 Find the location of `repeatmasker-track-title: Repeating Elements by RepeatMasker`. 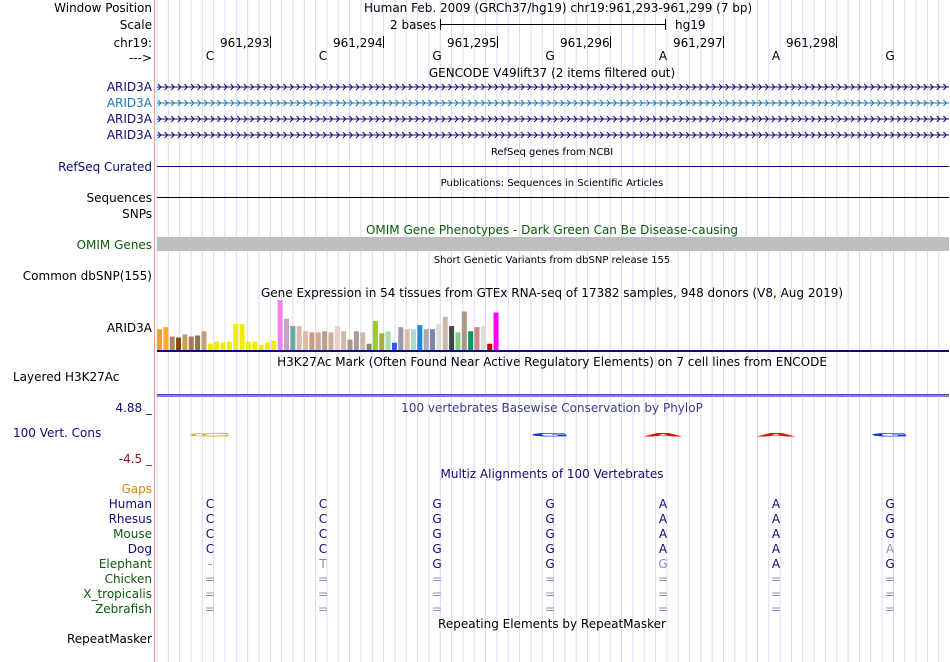

repeatmasker-track-title: Repeating Elements by RepeatMasker is located at coordinates (552, 624).